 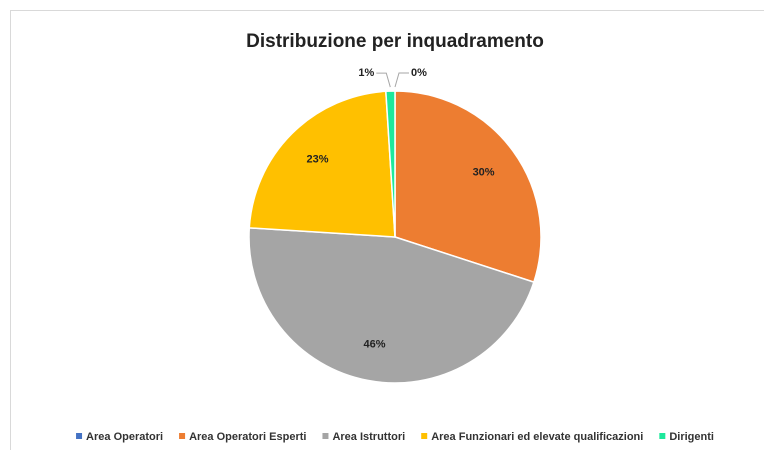 I want to click on legend-label: Area Istruttori, so click(x=368, y=437).